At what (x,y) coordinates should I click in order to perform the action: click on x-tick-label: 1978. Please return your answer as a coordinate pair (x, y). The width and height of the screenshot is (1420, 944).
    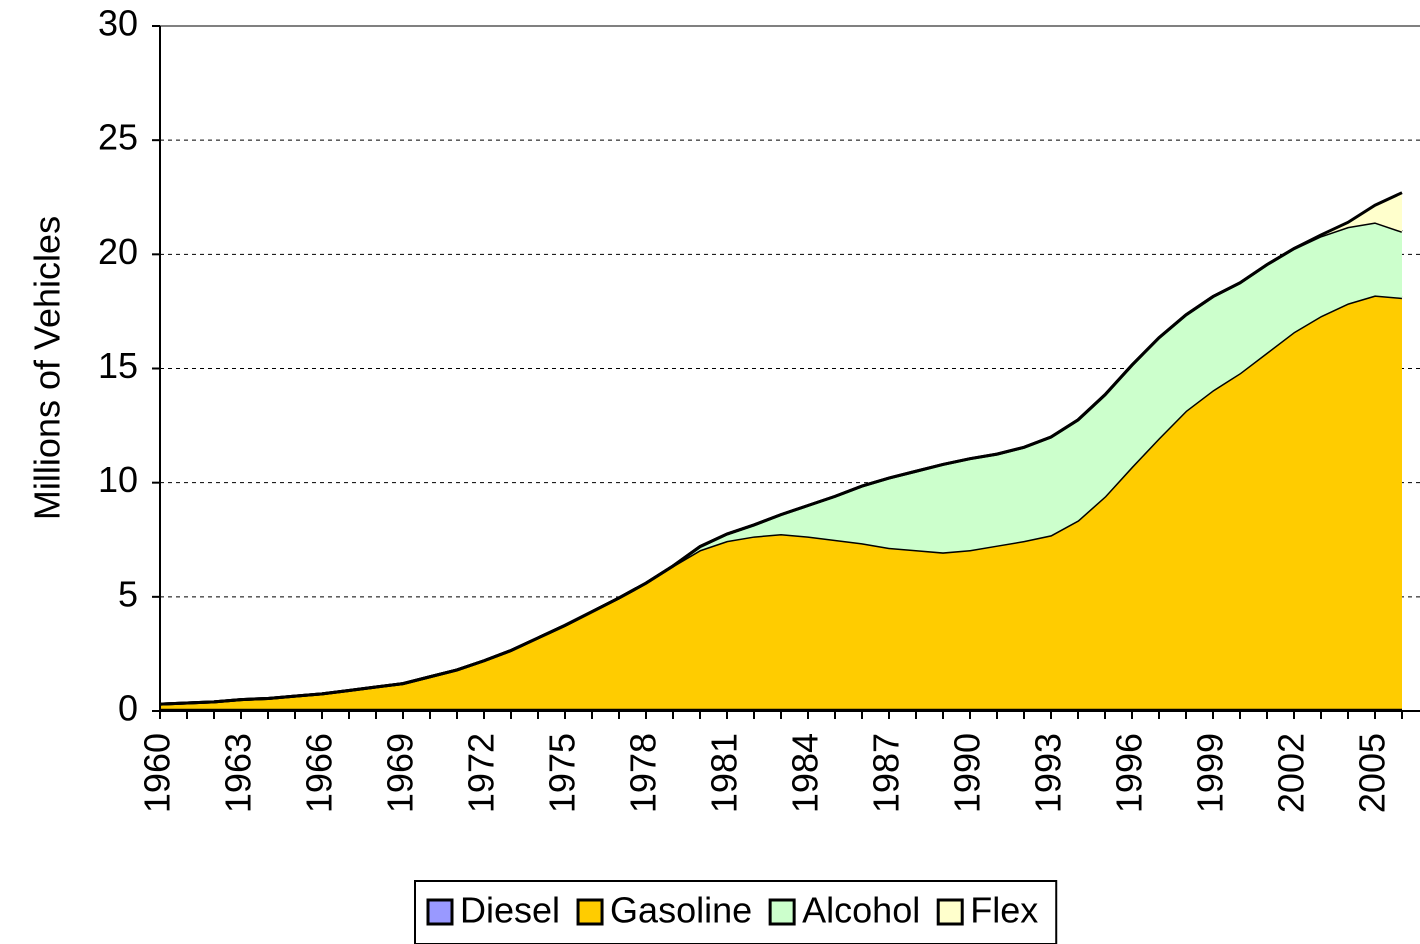
    Looking at the image, I should click on (643, 773).